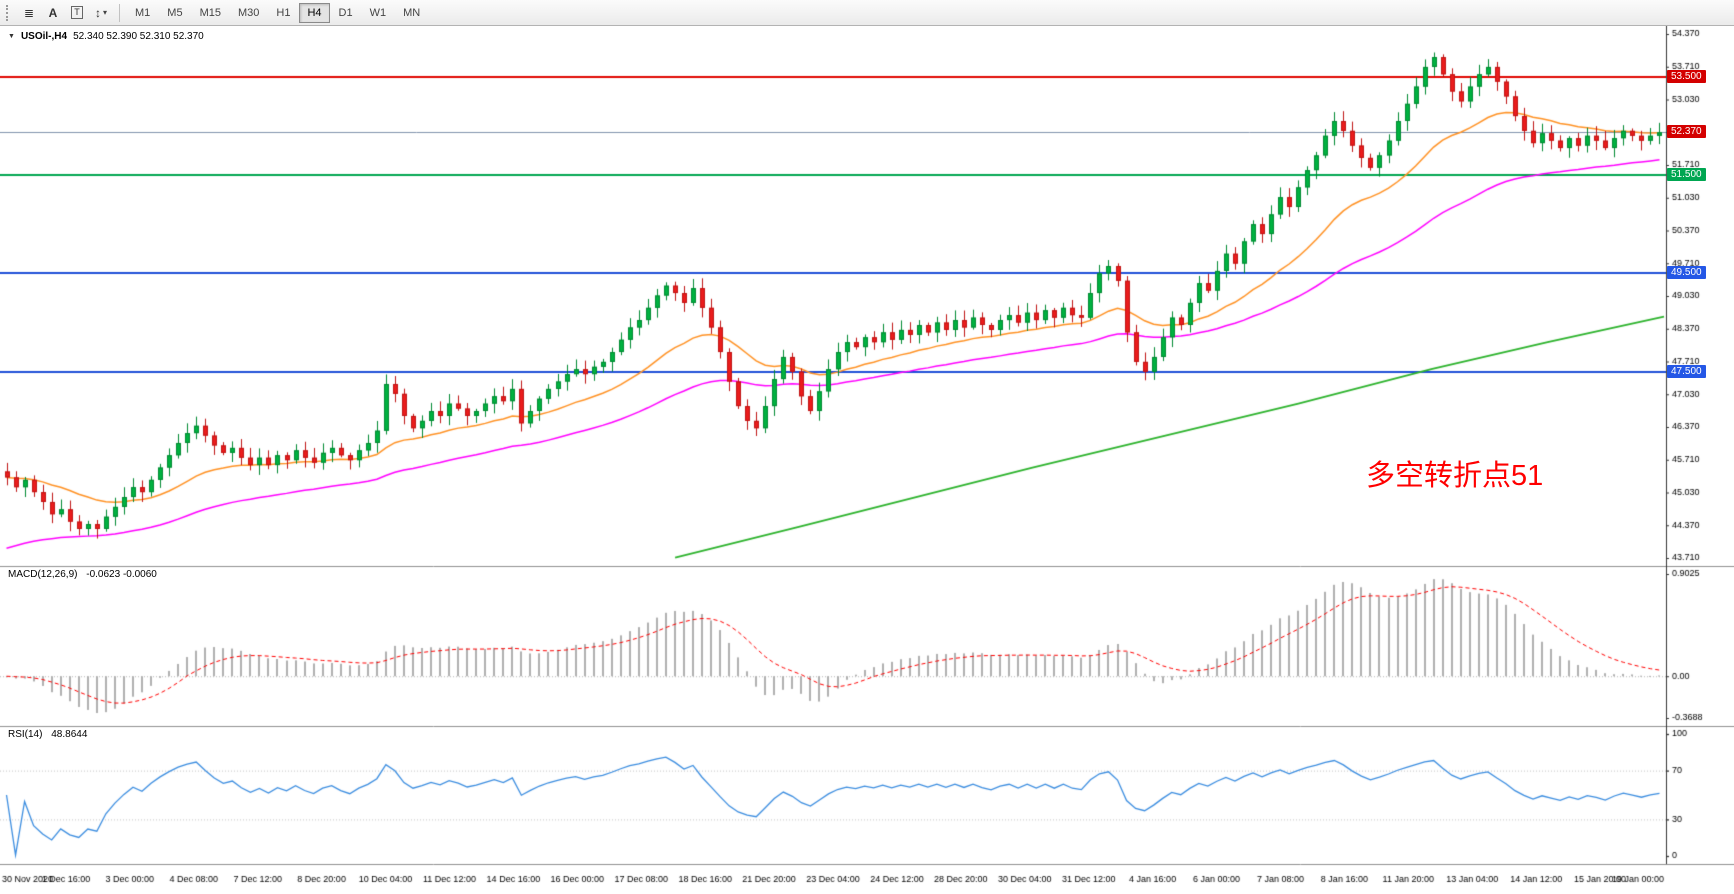  What do you see at coordinates (69, 734) in the screenshot?
I see `rsi-value: 48.8644` at bounding box center [69, 734].